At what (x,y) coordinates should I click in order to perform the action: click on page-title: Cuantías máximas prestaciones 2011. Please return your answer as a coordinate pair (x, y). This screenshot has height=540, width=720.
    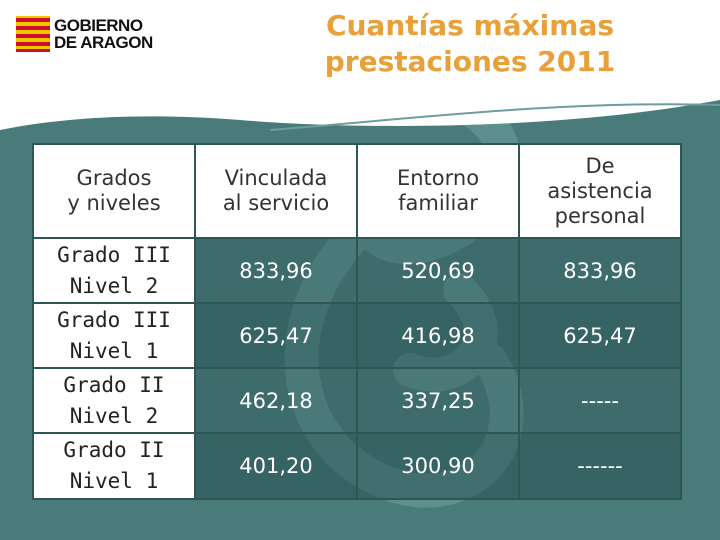
    Looking at the image, I should click on (470, 44).